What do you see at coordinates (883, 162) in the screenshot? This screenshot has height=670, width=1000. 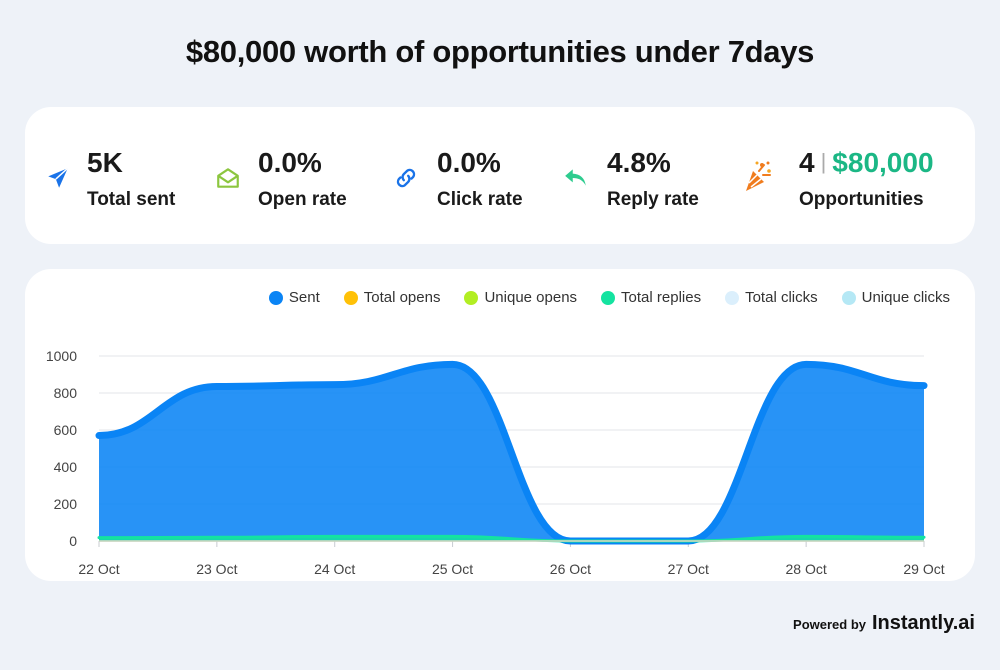 I see `opportunity-amount: $80,000` at bounding box center [883, 162].